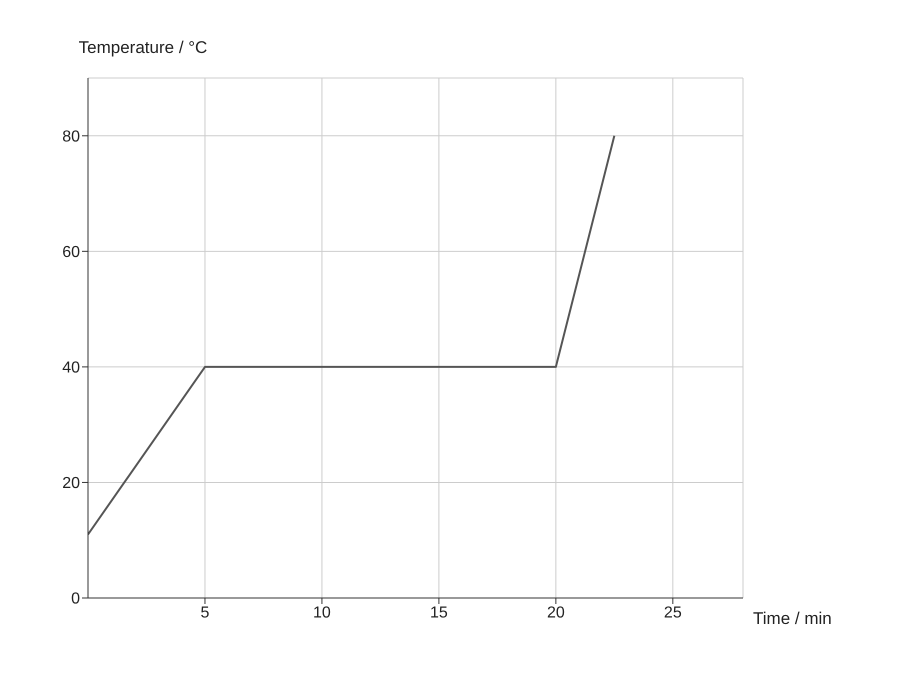 The image size is (921, 692). I want to click on x-tick-label: 20, so click(555, 613).